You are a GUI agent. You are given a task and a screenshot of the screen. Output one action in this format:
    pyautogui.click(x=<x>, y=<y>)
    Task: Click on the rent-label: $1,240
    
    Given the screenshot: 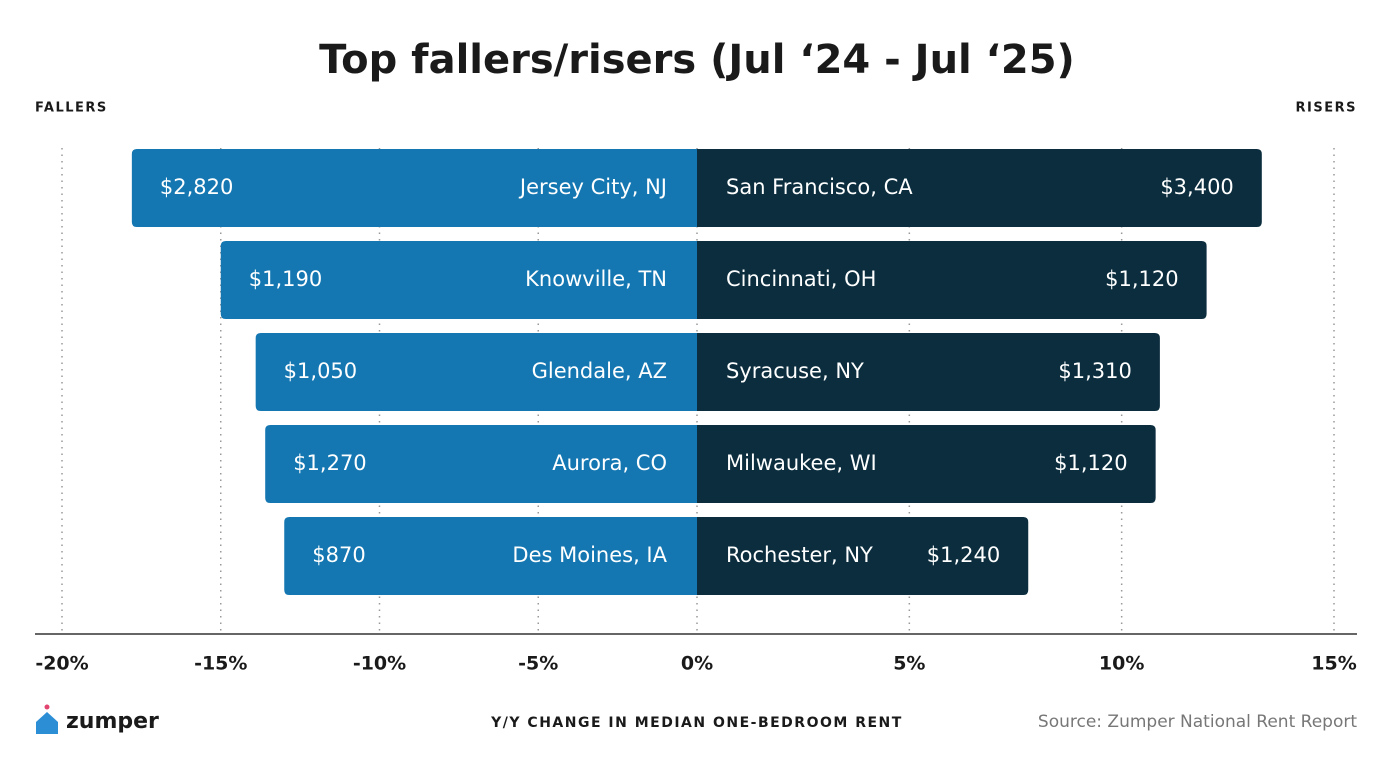 What is the action you would take?
    pyautogui.click(x=963, y=555)
    